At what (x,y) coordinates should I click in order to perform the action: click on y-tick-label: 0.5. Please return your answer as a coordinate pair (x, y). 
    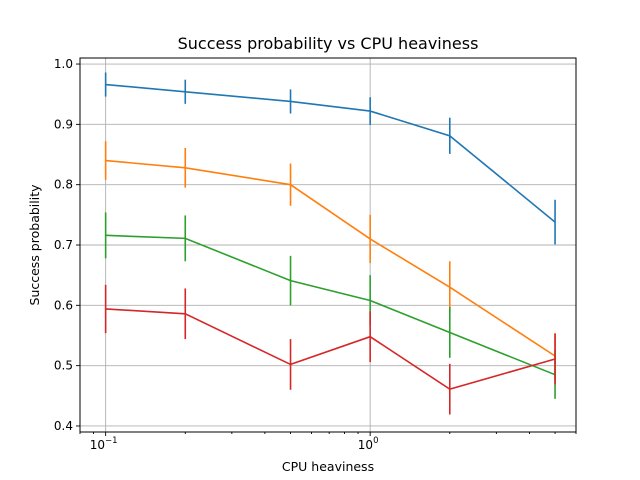
    Looking at the image, I should click on (63, 366).